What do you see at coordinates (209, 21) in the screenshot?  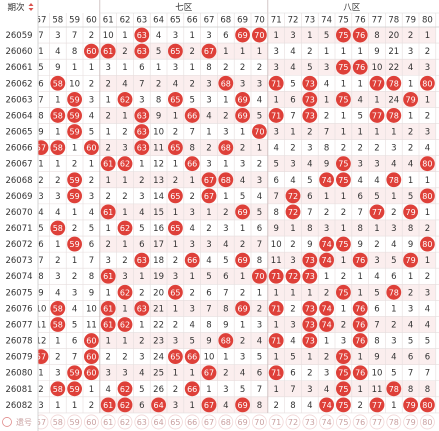 I see `column-label: 67` at bounding box center [209, 21].